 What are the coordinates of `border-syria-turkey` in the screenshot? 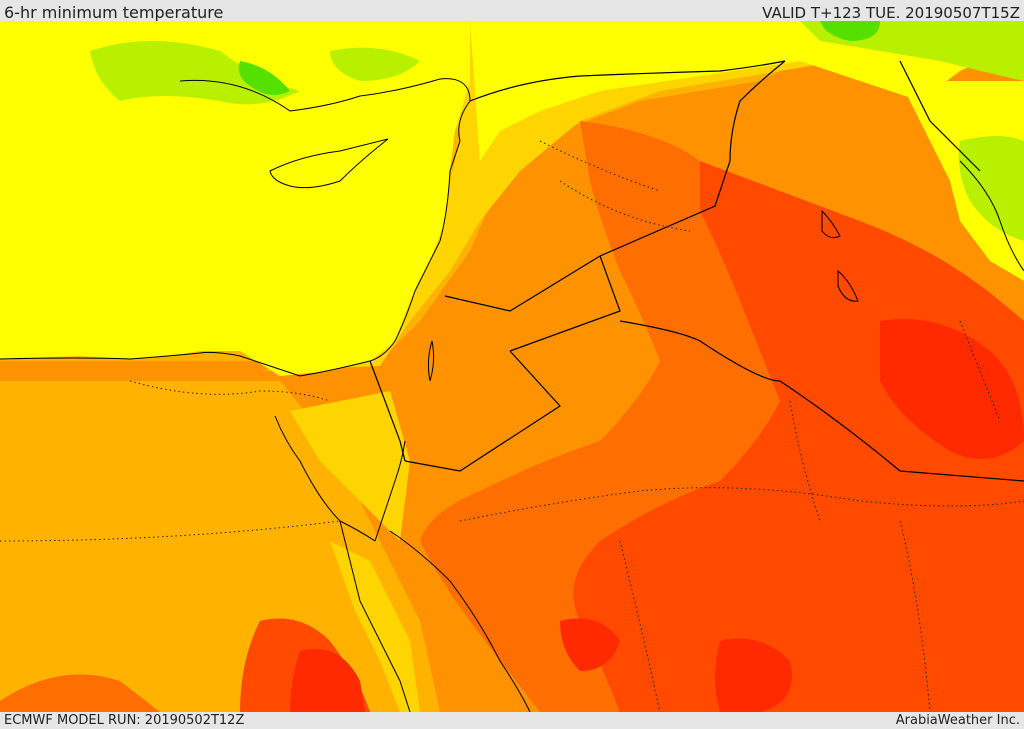 It's located at (627, 81).